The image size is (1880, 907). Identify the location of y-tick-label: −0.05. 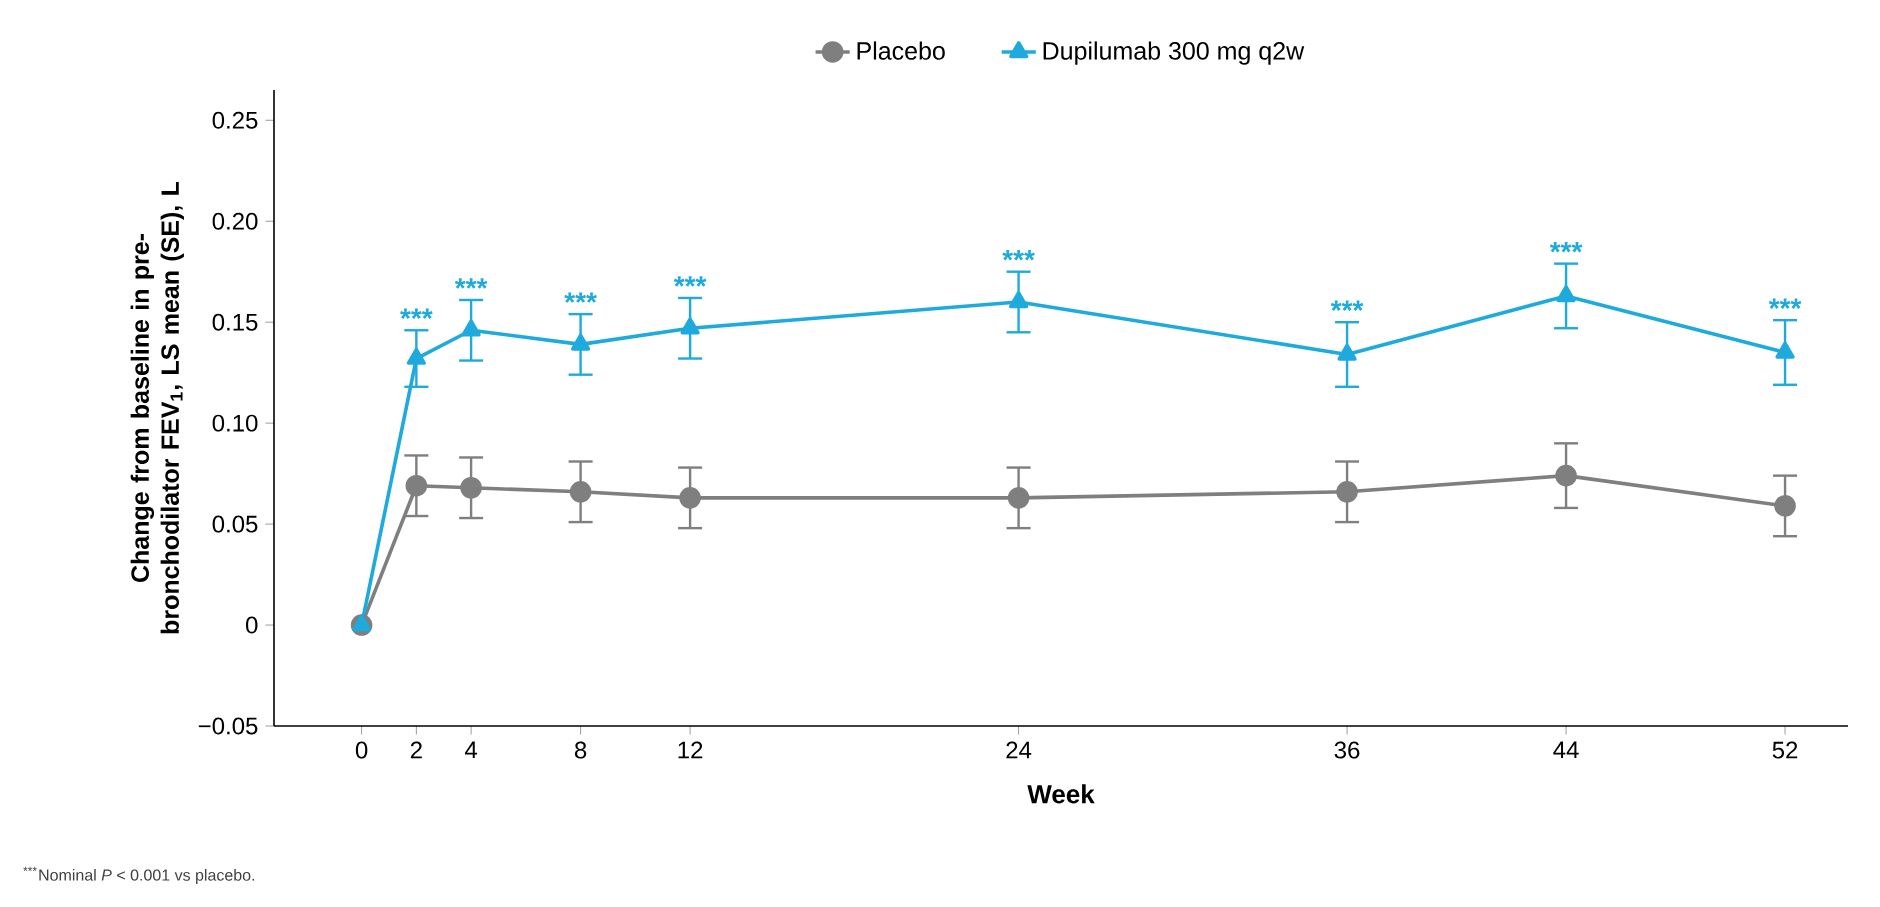
(228, 726).